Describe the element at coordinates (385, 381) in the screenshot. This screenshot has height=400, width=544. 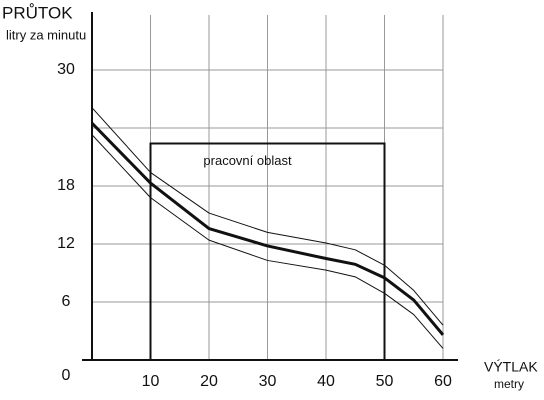
I see `x-tick-label: 50` at that location.